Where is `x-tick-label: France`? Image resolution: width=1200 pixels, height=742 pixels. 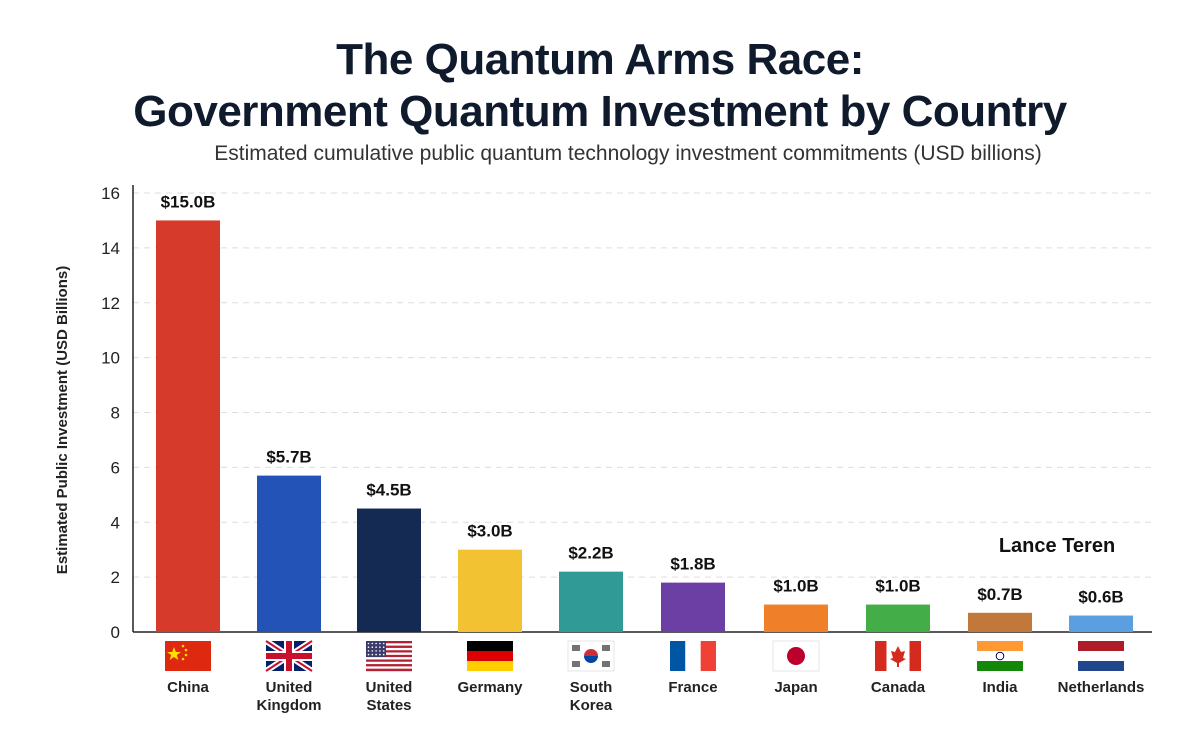
x-tick-label: France is located at coordinates (692, 687).